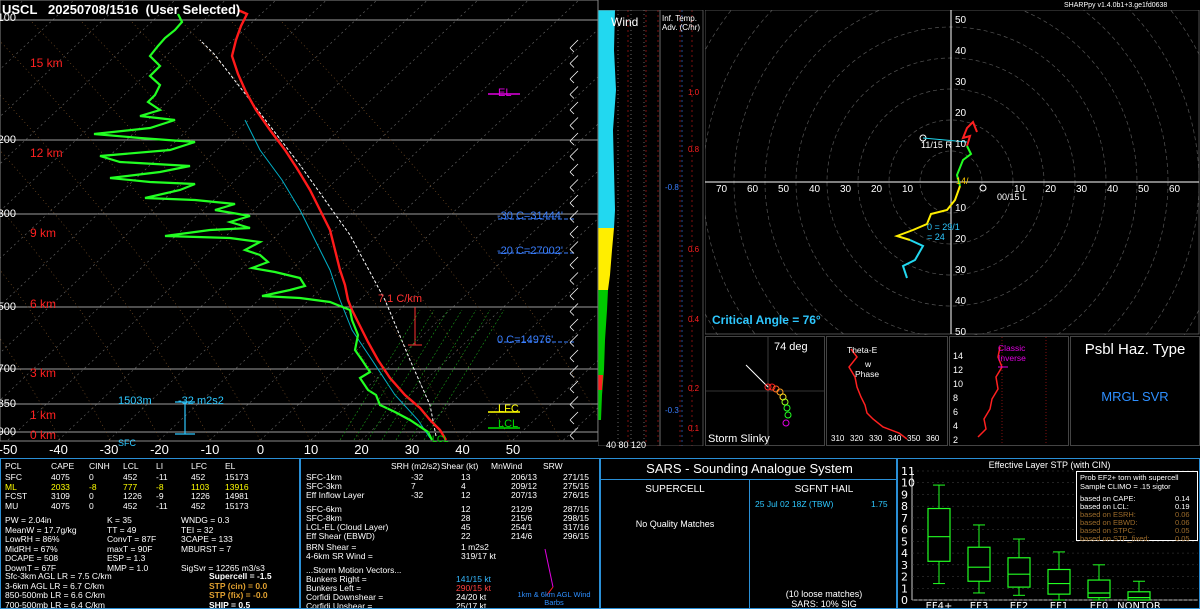  What do you see at coordinates (694, 249) in the screenshot?
I see `adv-tick: 0.6` at bounding box center [694, 249].